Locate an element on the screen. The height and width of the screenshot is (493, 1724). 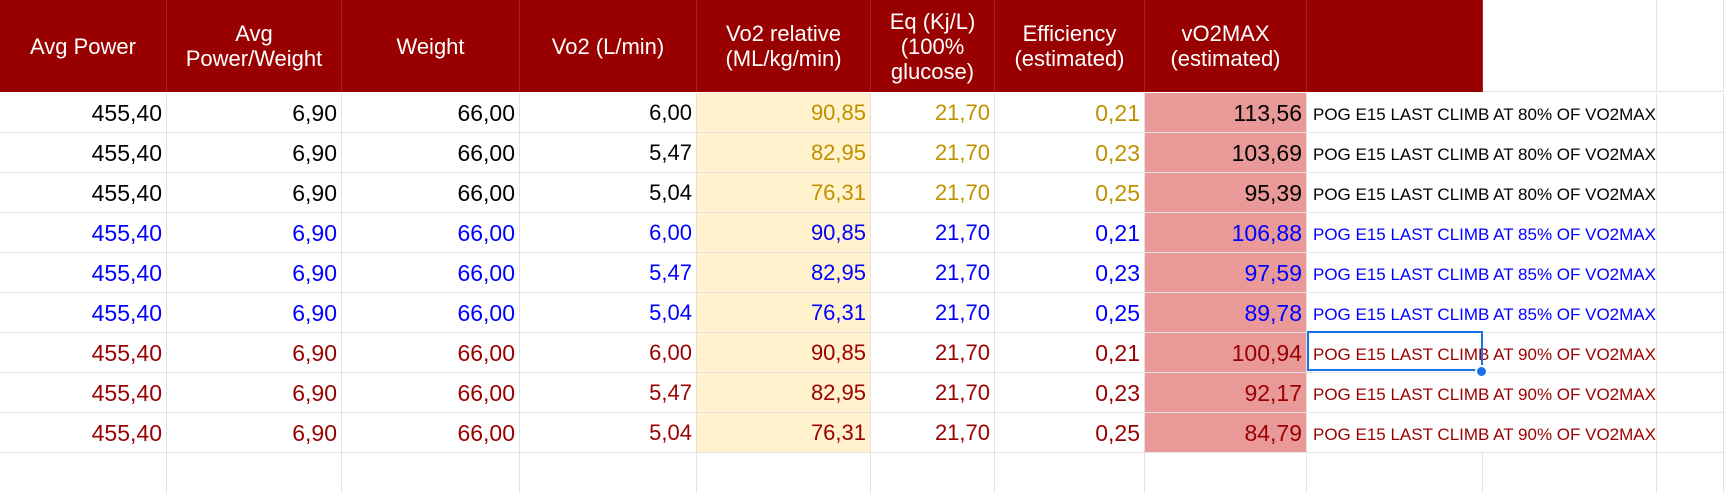
header-avg-power: Avg Power is located at coordinates (83, 46).